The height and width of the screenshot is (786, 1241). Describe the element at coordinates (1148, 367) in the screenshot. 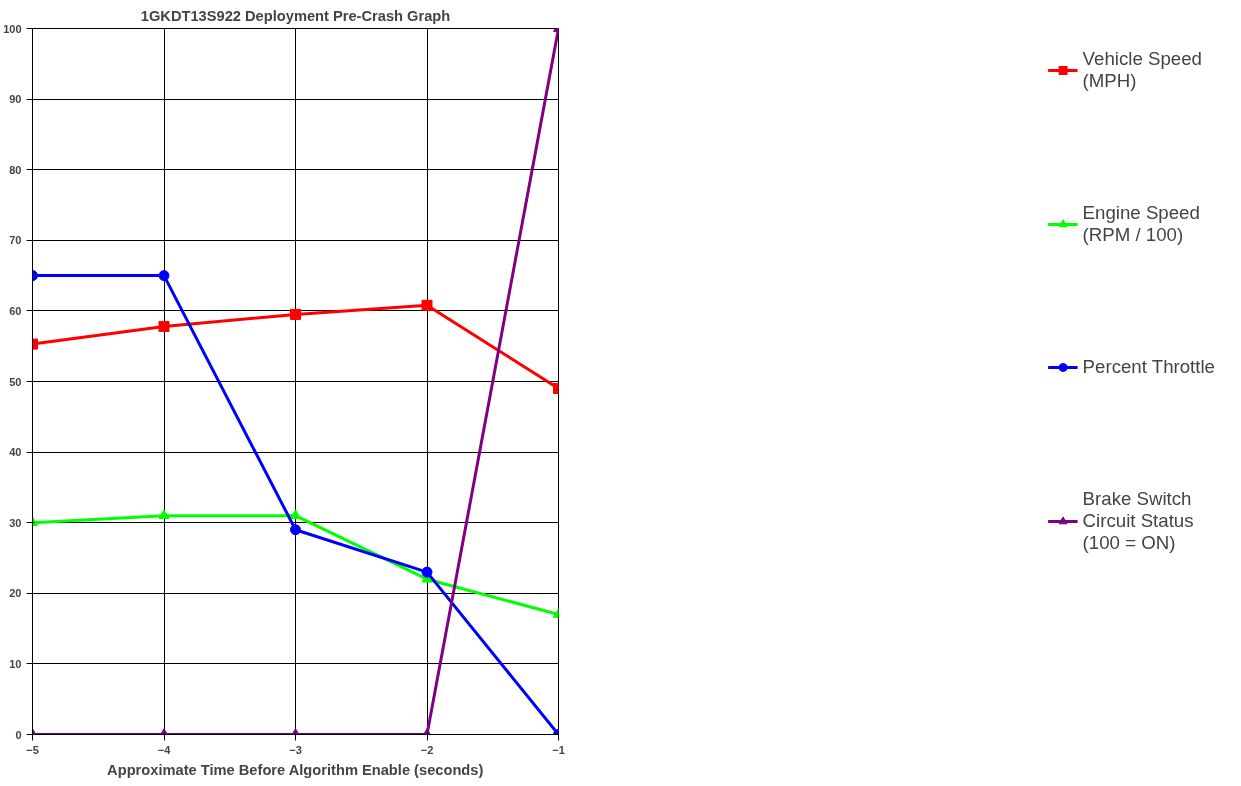

I see `legend-label: Percent Throttle` at that location.